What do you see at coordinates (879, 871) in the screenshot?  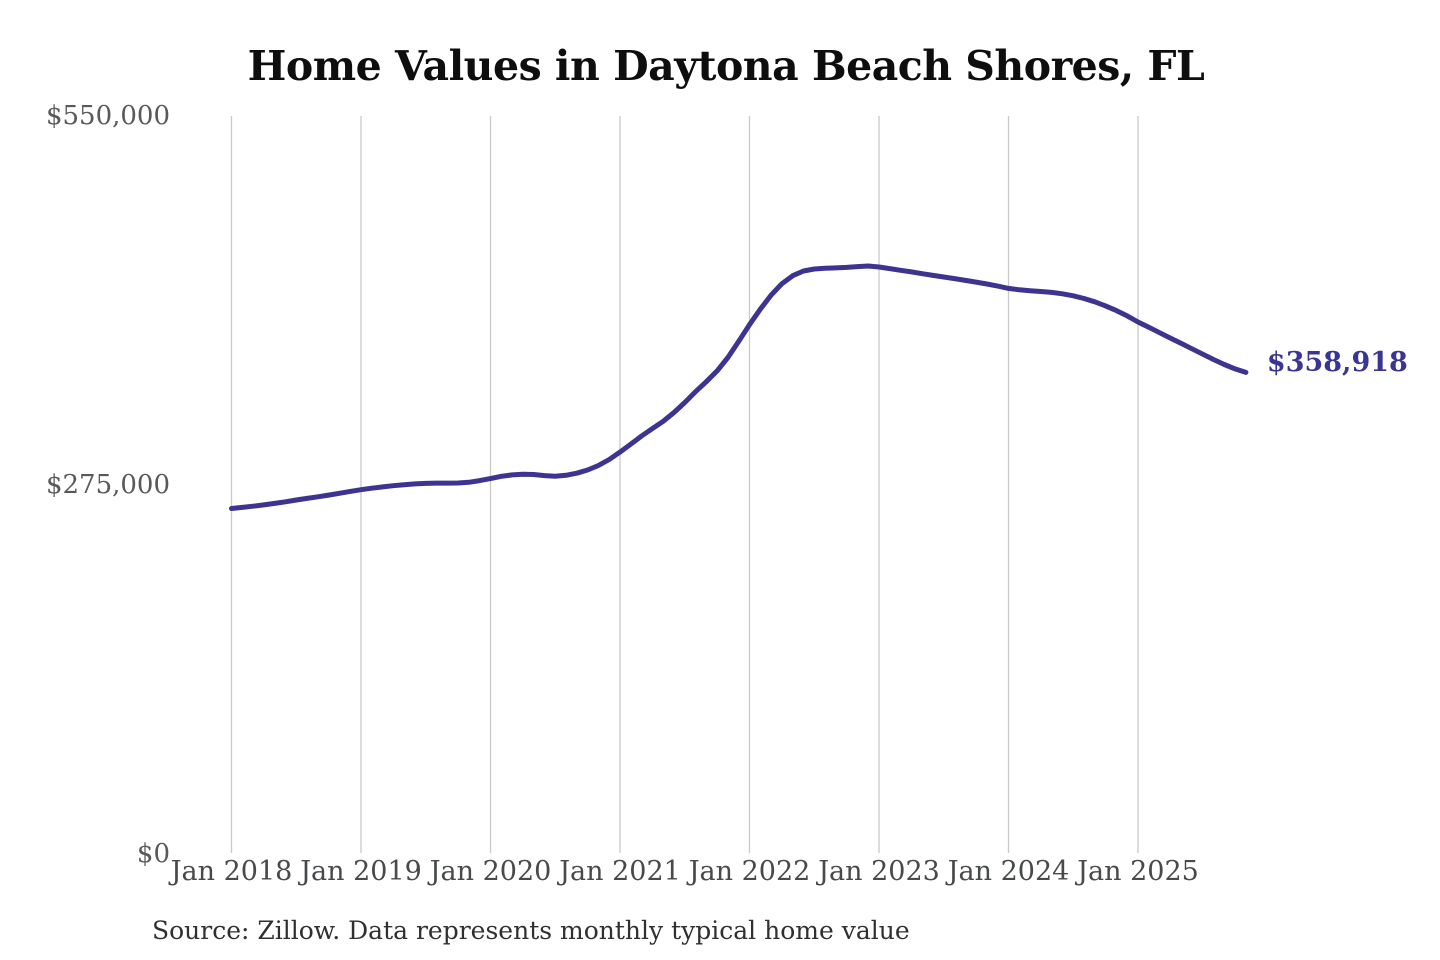 I see `x-axis-label: Jan 2023` at bounding box center [879, 871].